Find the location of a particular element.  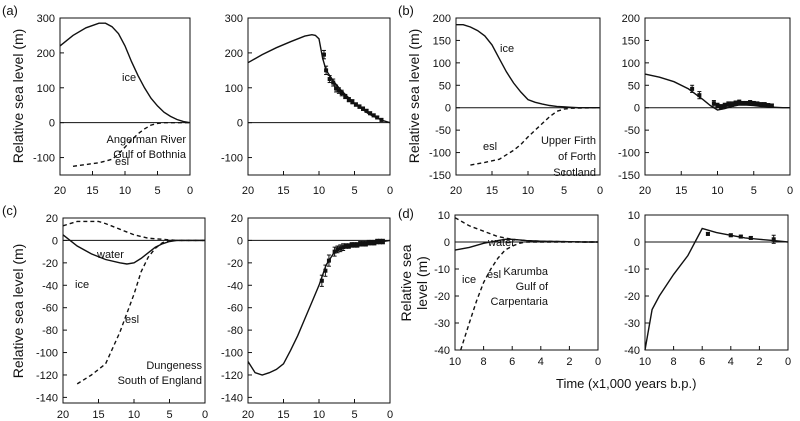

site-annotation: South of England is located at coordinates (160, 381).